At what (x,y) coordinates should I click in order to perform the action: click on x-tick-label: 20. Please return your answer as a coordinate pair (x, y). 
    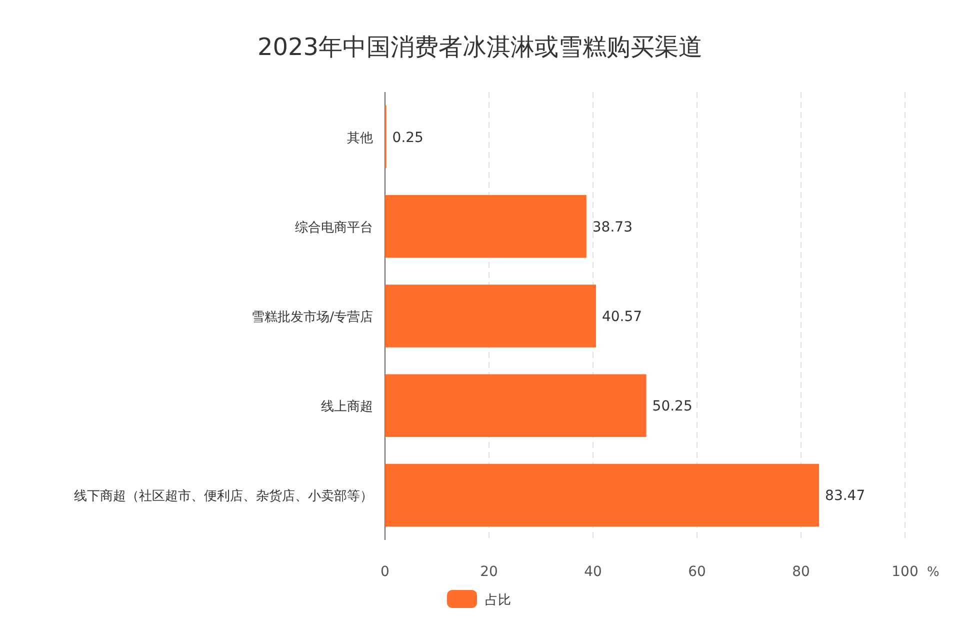
    Looking at the image, I should click on (489, 572).